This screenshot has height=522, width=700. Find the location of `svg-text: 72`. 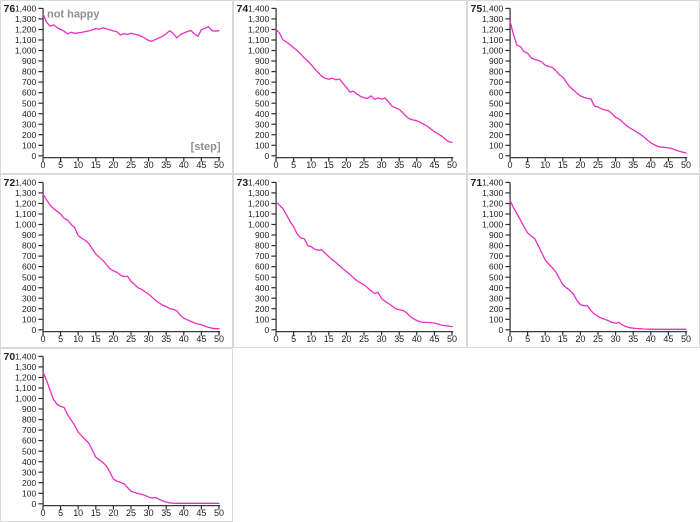

svg-text: 72 is located at coordinates (9, 183).